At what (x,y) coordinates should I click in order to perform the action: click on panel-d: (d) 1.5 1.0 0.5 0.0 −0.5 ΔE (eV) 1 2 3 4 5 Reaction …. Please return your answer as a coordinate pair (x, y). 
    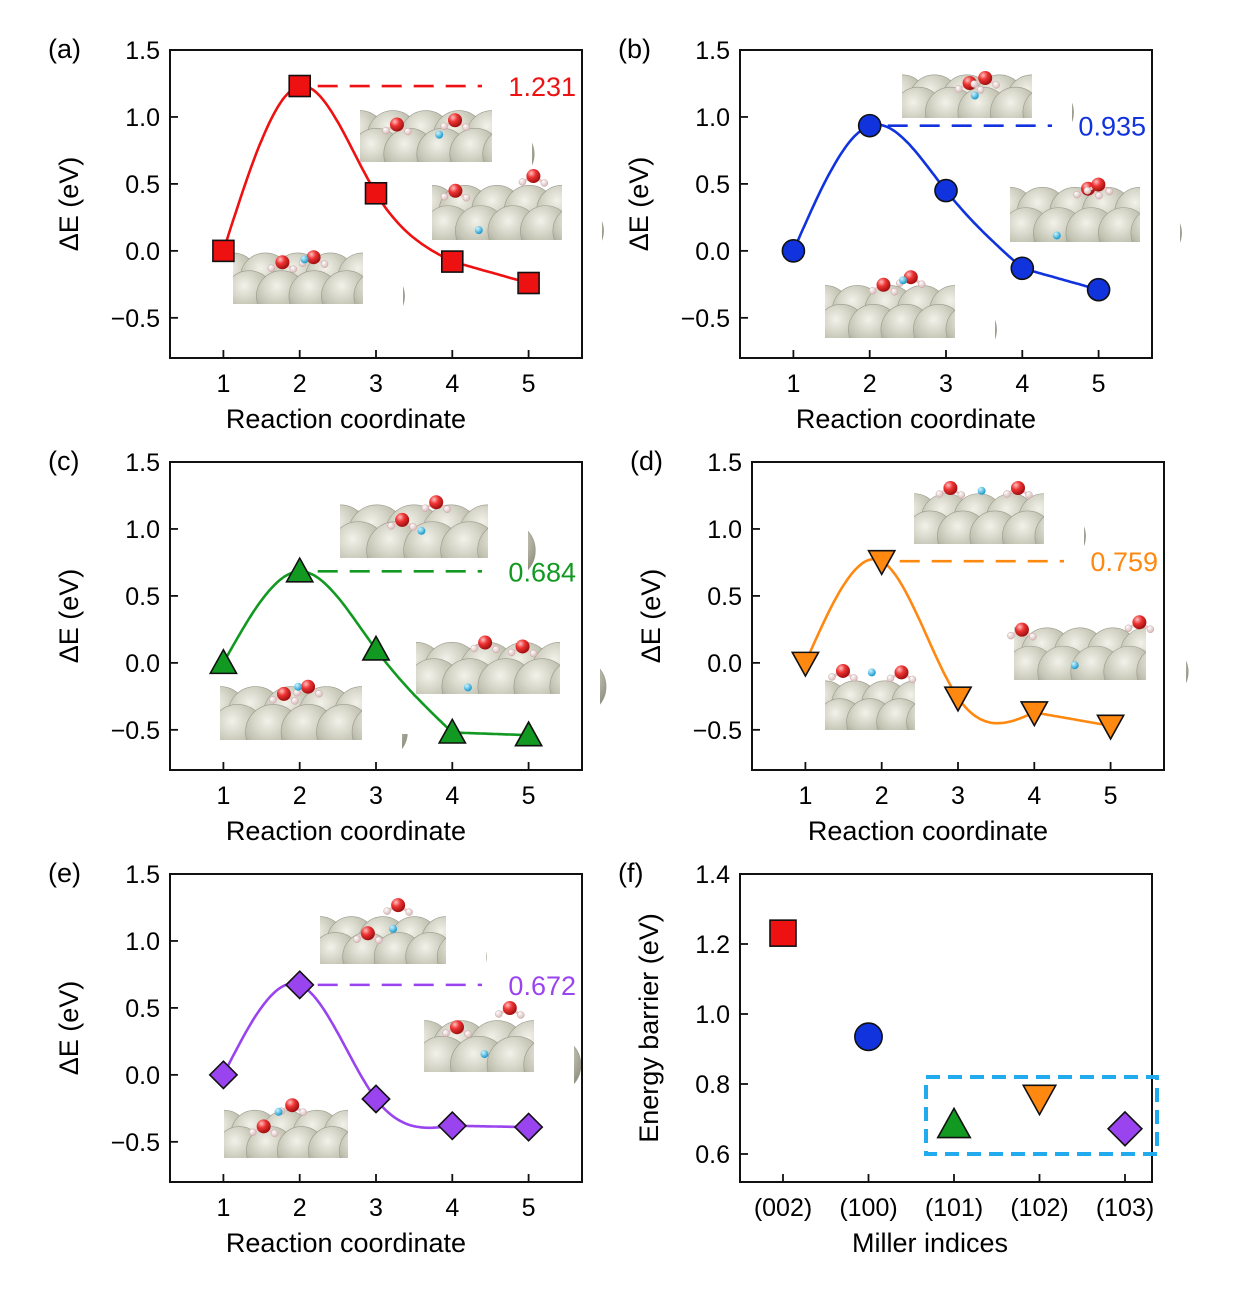
    Looking at the image, I should click on (909, 646).